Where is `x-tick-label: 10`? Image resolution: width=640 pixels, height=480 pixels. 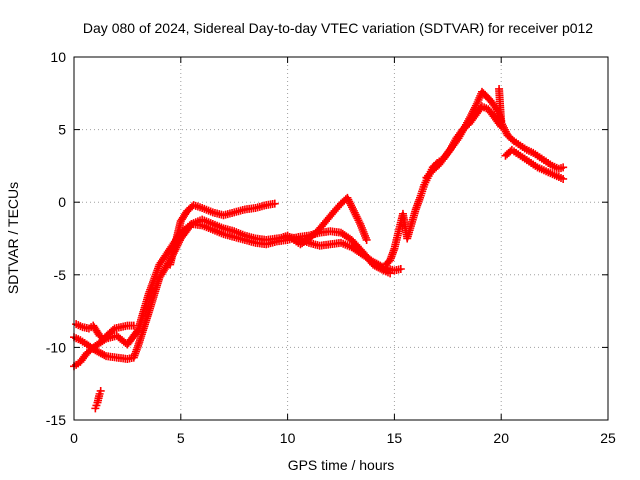
x-tick-label: 10 is located at coordinates (288, 438).